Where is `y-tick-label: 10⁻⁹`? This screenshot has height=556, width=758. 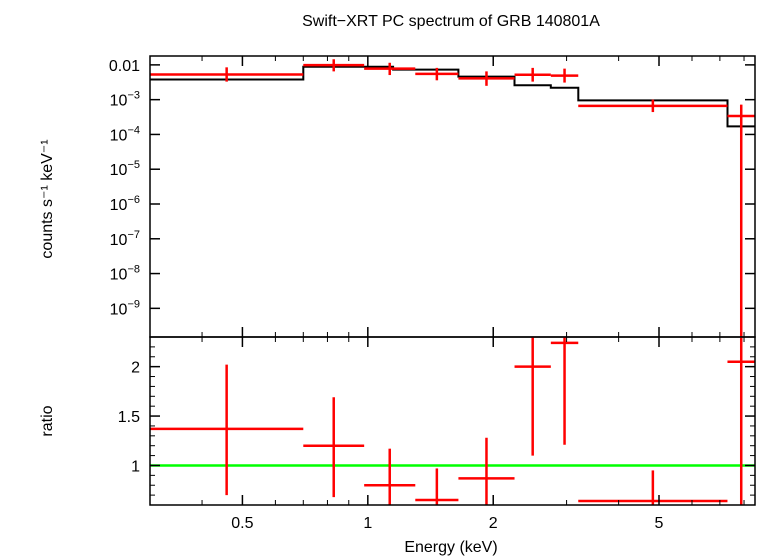
y-tick-label: 10⁻⁹ is located at coordinates (125, 308).